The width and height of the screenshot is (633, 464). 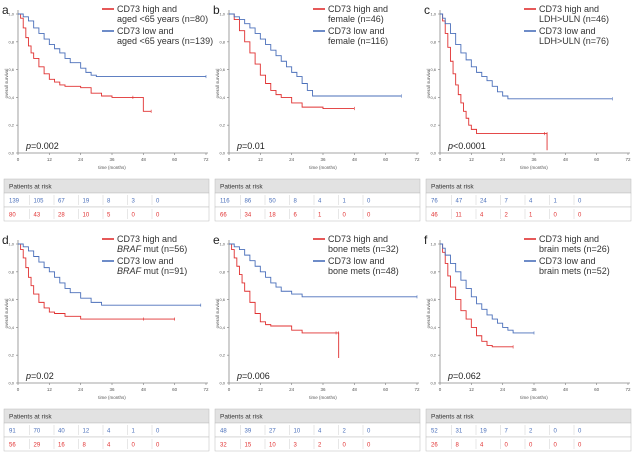 What do you see at coordinates (223, 446) in the screenshot?
I see `risk-table-cell: 32` at bounding box center [223, 446].